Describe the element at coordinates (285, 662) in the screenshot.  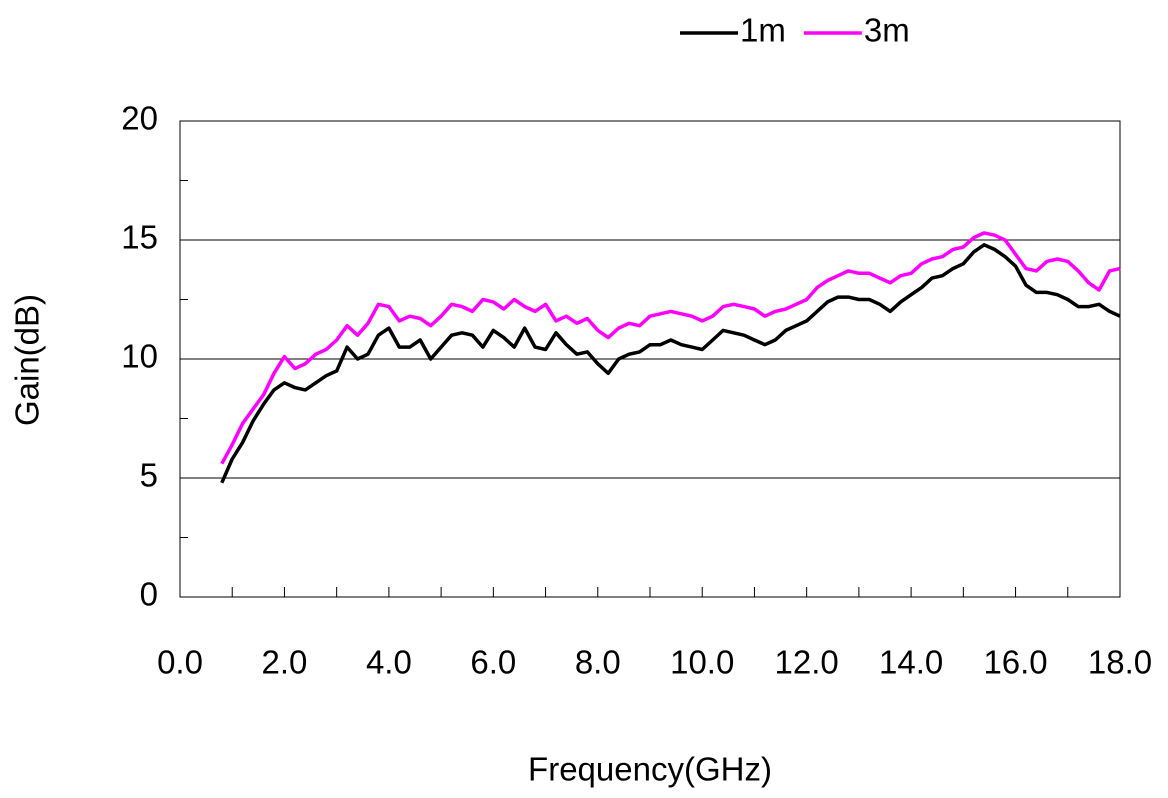
I see `x-tick-label: 2.0` at that location.